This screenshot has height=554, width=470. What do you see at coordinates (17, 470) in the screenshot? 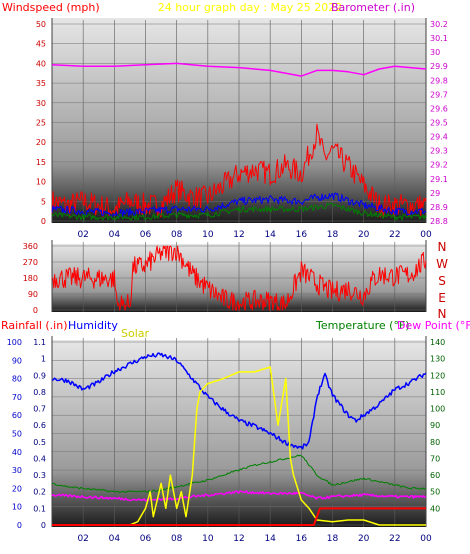
I see `humidity-tick-label: 30` at bounding box center [17, 470].